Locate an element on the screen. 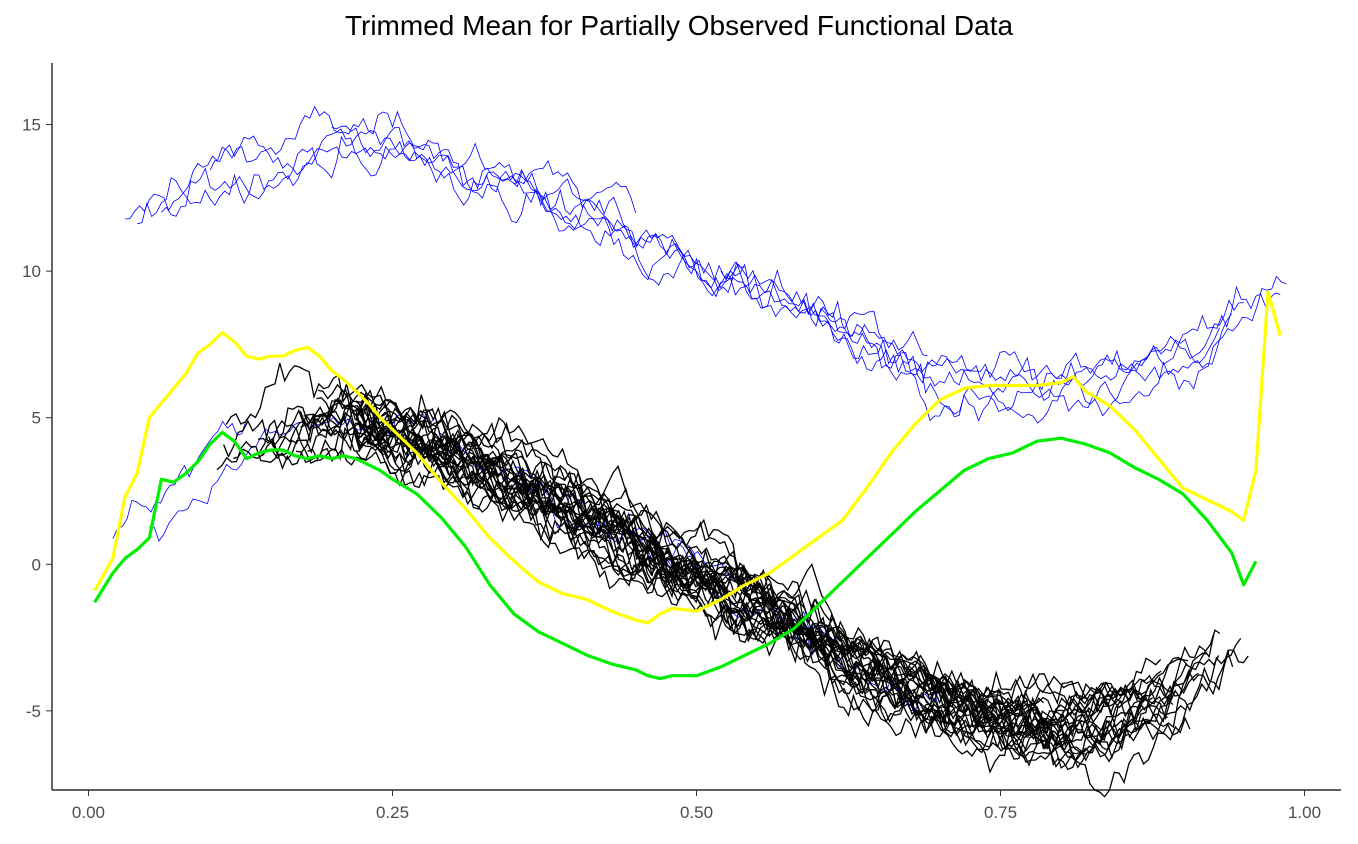 This screenshot has height=844, width=1358. x-tick-label: 0.50 is located at coordinates (696, 812).